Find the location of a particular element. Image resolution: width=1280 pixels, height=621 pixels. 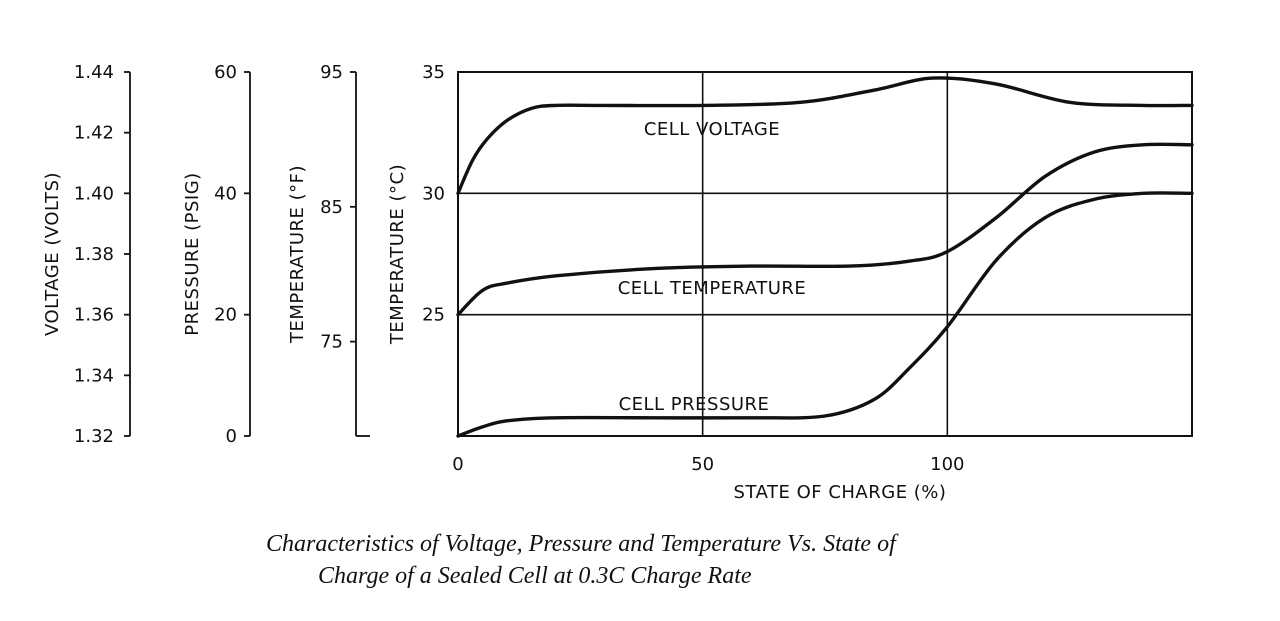

x-tick-label: 50 is located at coordinates (702, 464).